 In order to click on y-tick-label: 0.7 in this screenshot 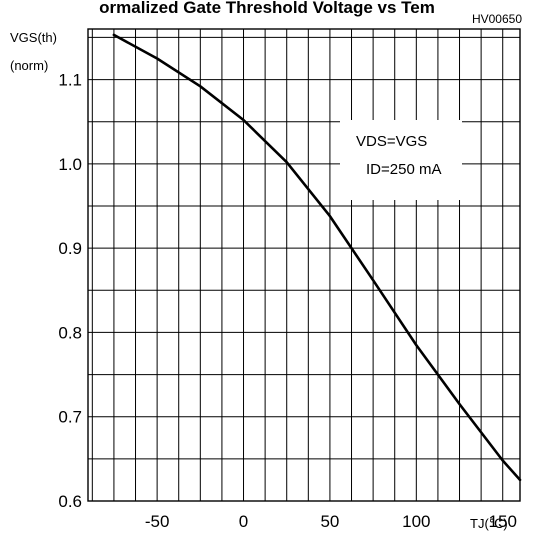, I will do `click(70, 417)`.